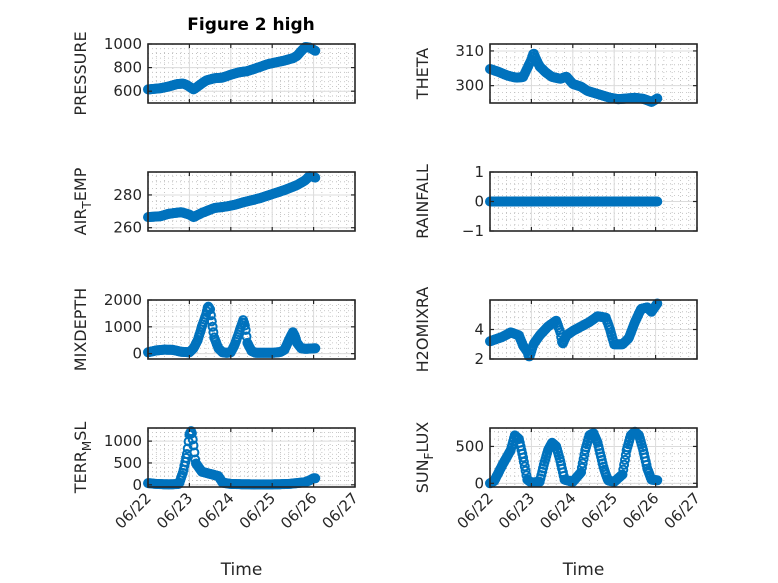  Describe the element at coordinates (479, 330) in the screenshot. I see `y-tick-label: 4` at that location.